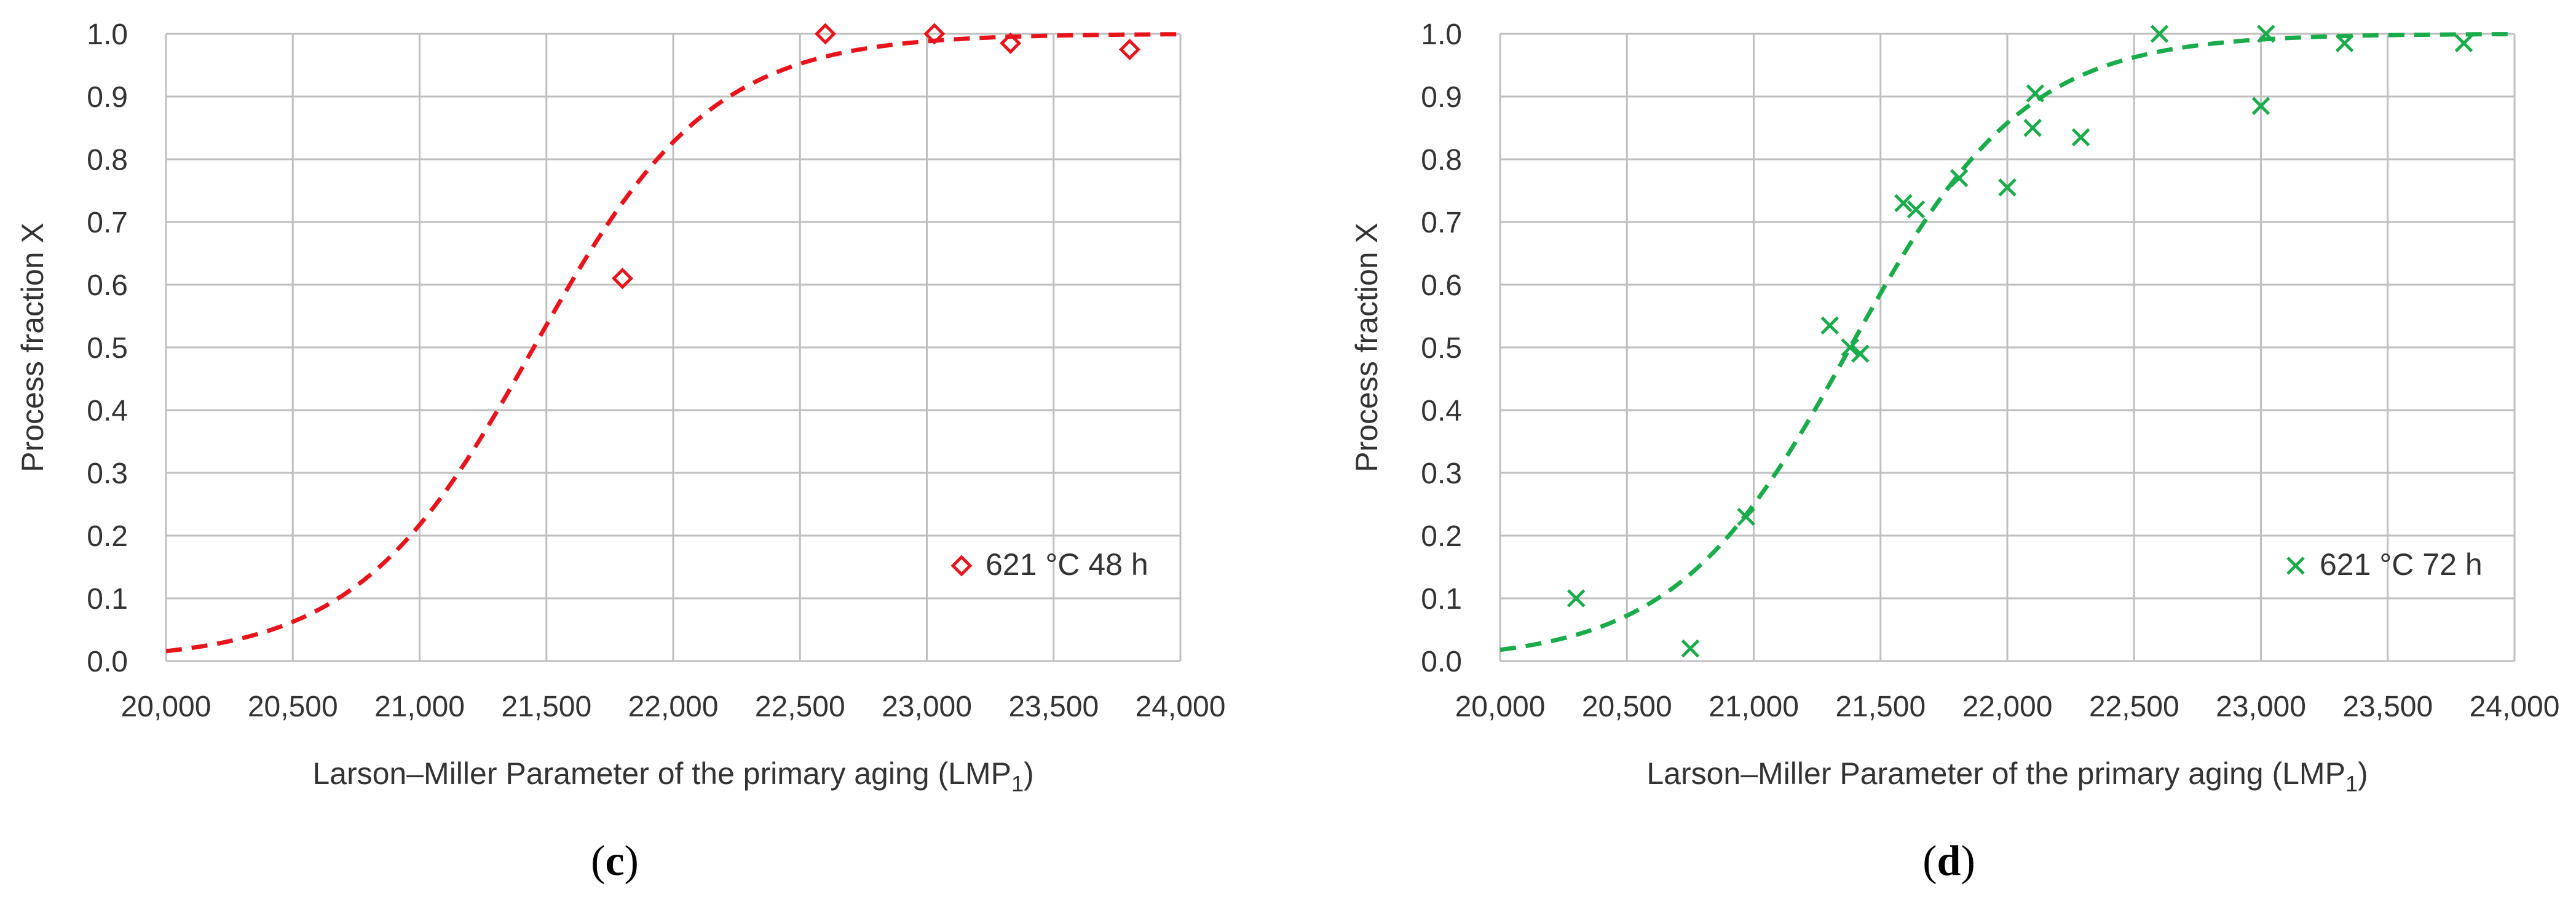 Image resolution: width=2576 pixels, height=899 pixels. I want to click on legend-marker-diamond, so click(961, 566).